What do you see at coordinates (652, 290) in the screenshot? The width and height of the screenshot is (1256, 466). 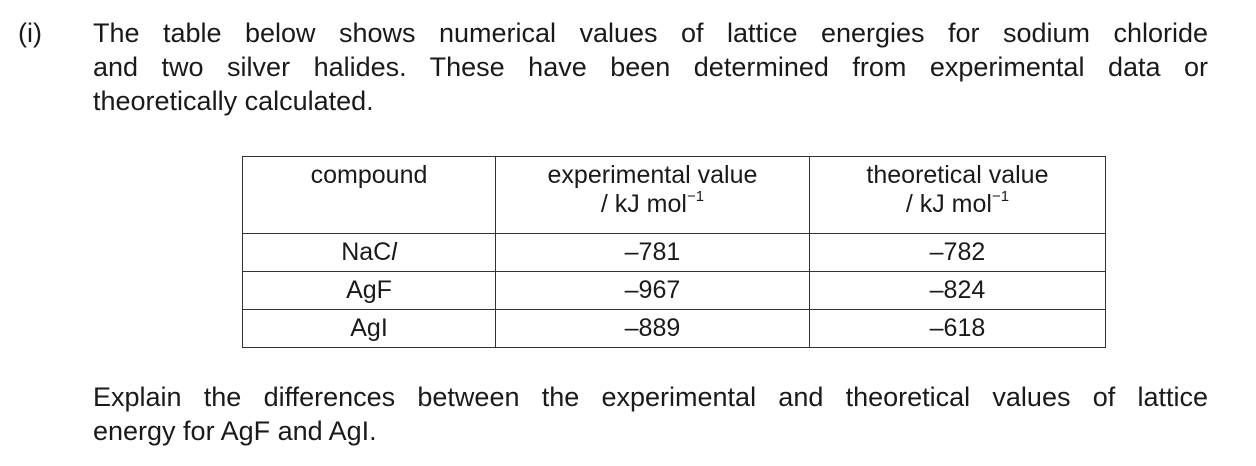 I see `experimental-cell: –967` at bounding box center [652, 290].